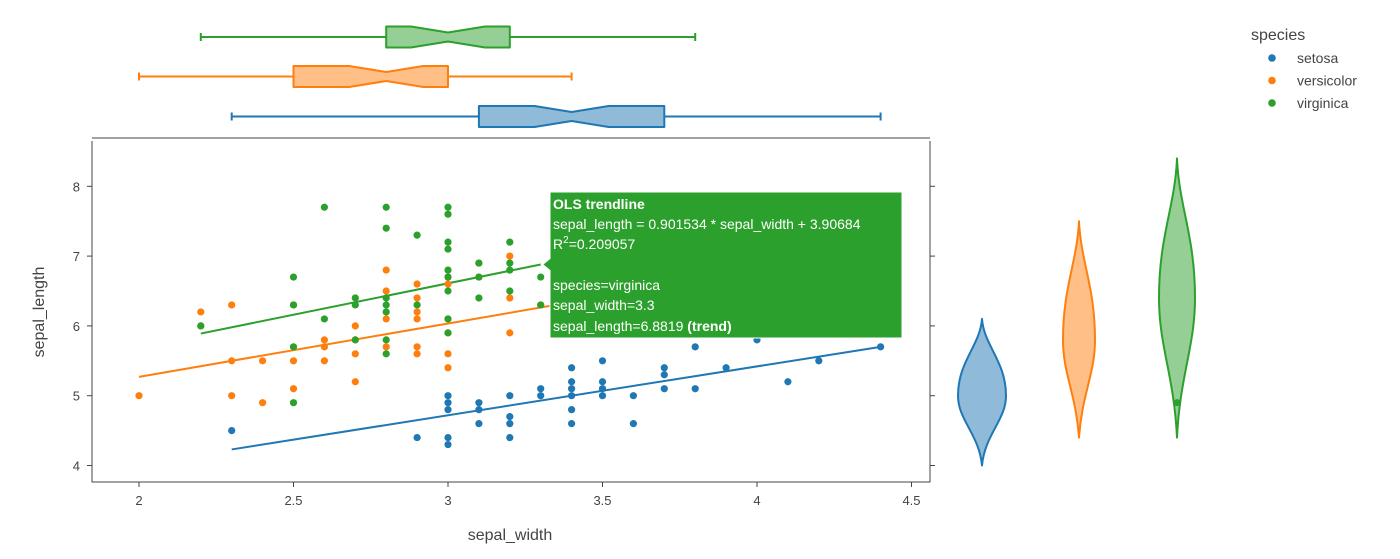 This screenshot has height=559, width=1400. Describe the element at coordinates (1079, 329) in the screenshot. I see `violin-versicolor` at that location.